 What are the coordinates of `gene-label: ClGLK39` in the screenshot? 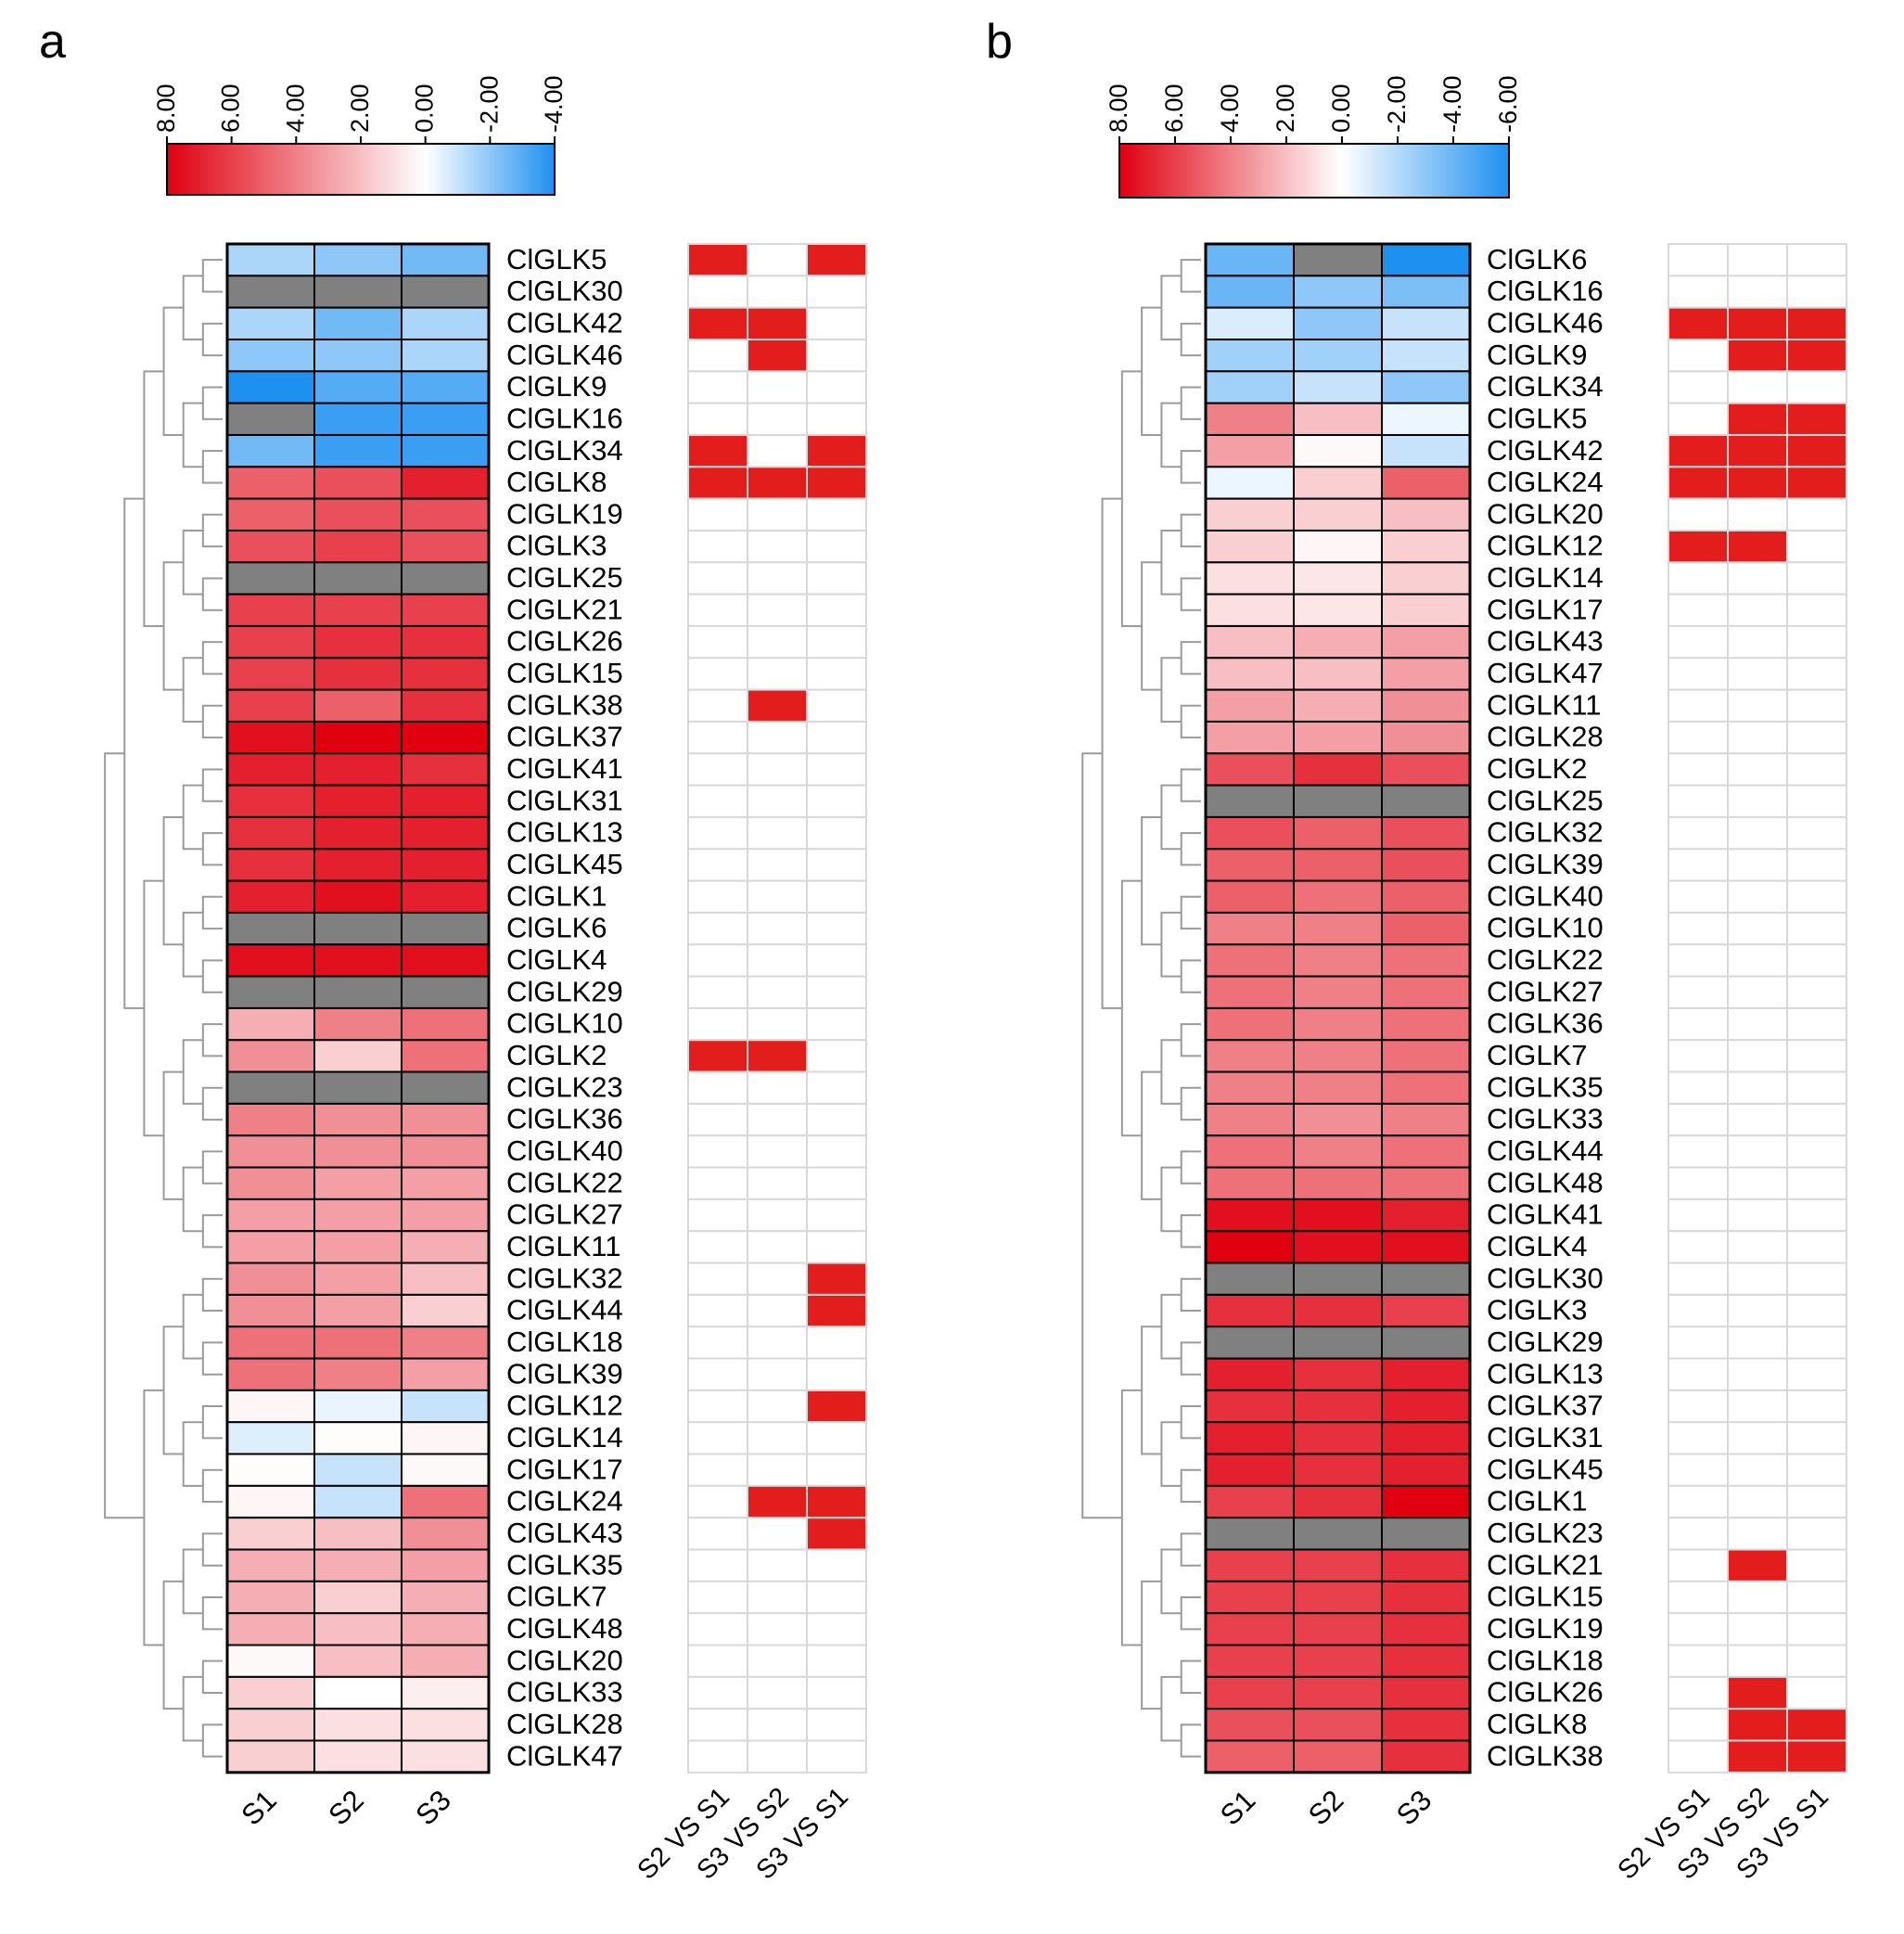 It's located at (564, 1374).